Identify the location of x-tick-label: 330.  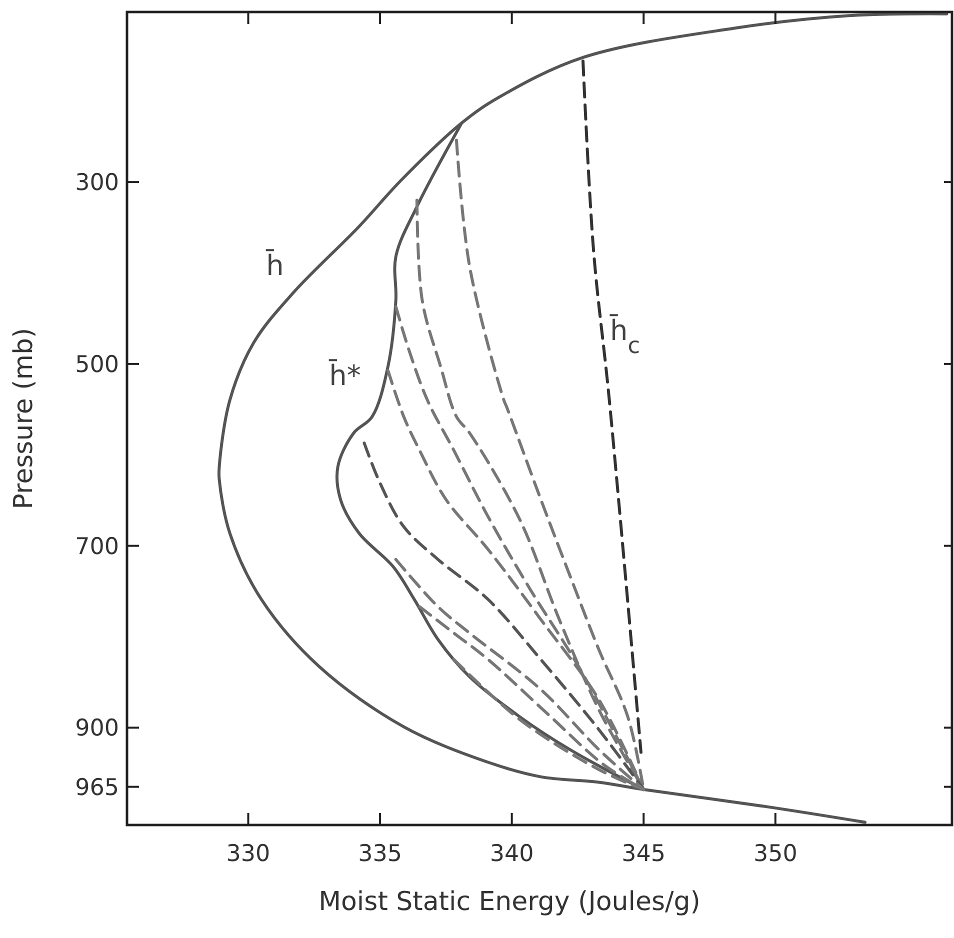
(248, 854).